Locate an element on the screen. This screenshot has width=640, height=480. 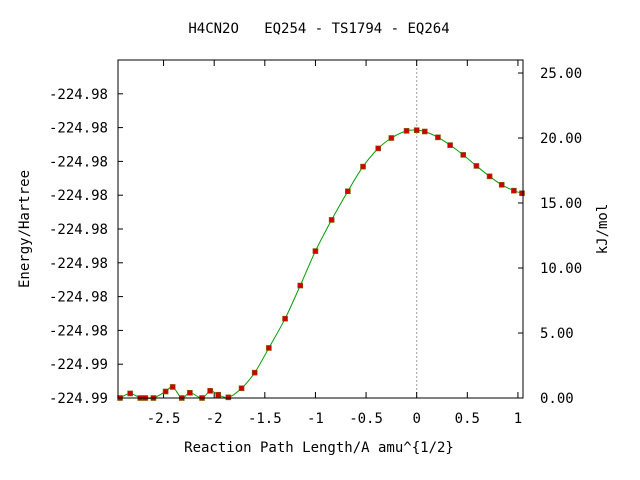
y2-tick-label: 10.00 is located at coordinates (561, 269).